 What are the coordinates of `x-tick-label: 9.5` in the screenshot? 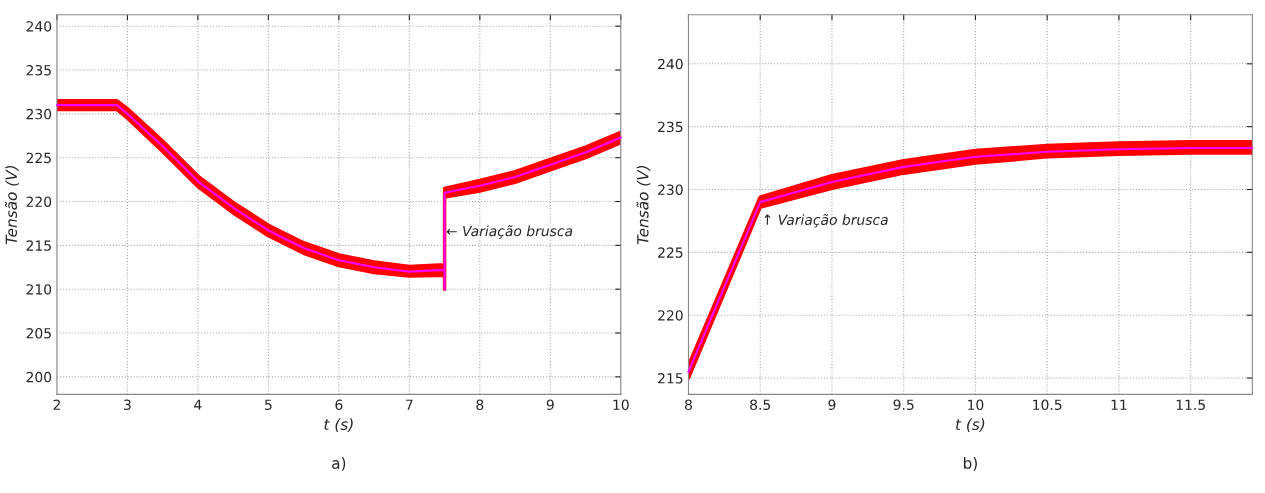 It's located at (903, 405).